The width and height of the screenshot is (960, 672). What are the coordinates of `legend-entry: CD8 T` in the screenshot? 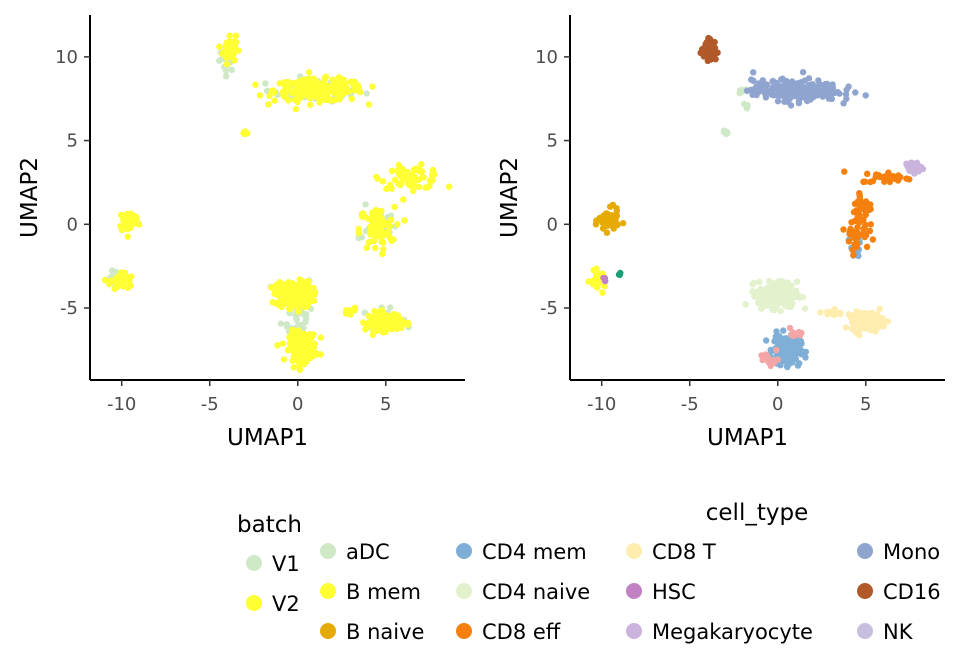 It's located at (671, 552).